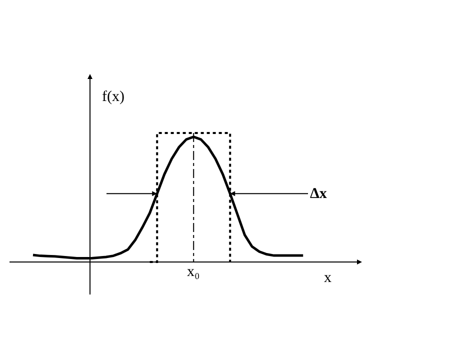 This screenshot has height=354, width=474. I want to click on text: Δx, so click(319, 194).